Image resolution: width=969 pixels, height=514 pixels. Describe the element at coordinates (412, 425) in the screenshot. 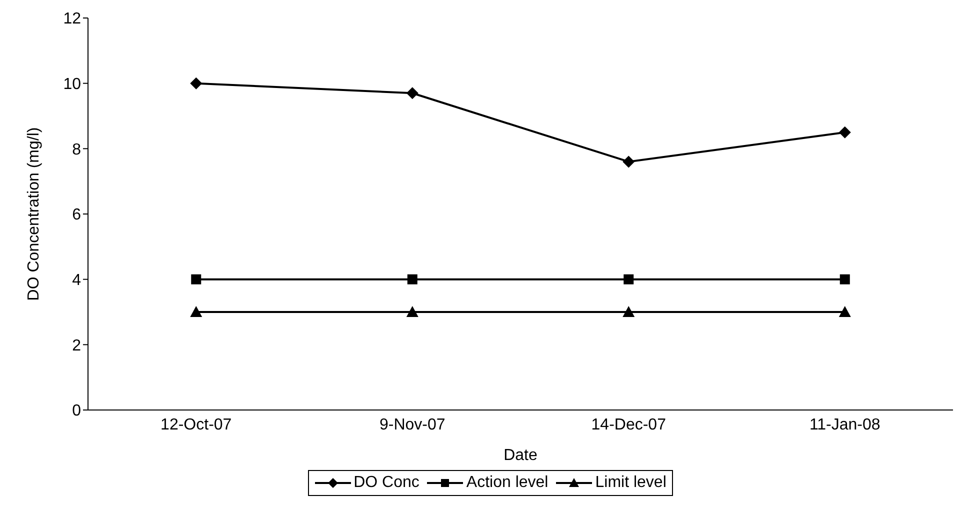

I see `x-tick-label: 9-Nov-07` at that location.